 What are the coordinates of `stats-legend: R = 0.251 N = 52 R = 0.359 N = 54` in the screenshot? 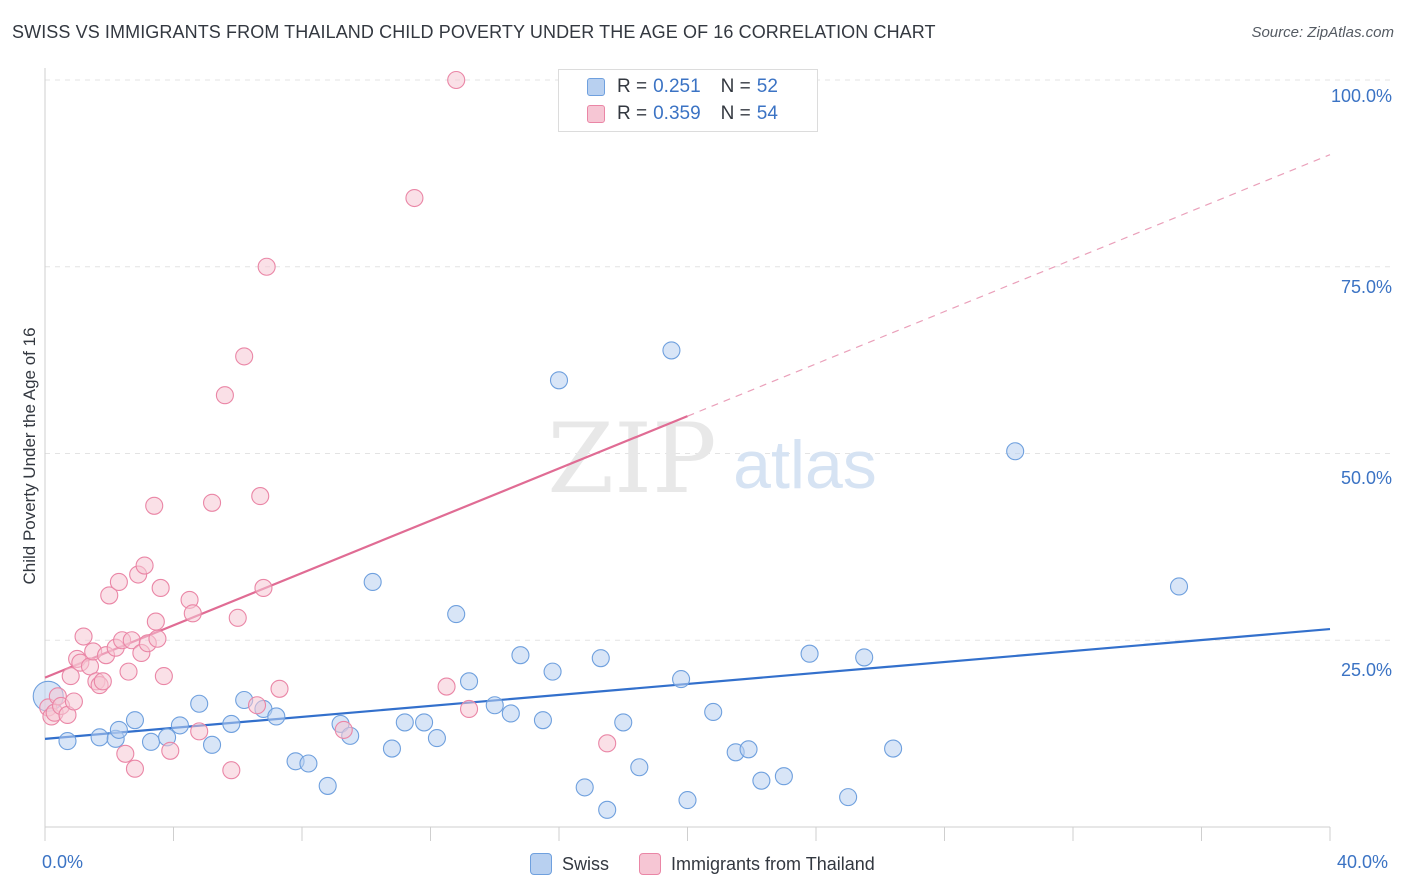 It's located at (688, 100).